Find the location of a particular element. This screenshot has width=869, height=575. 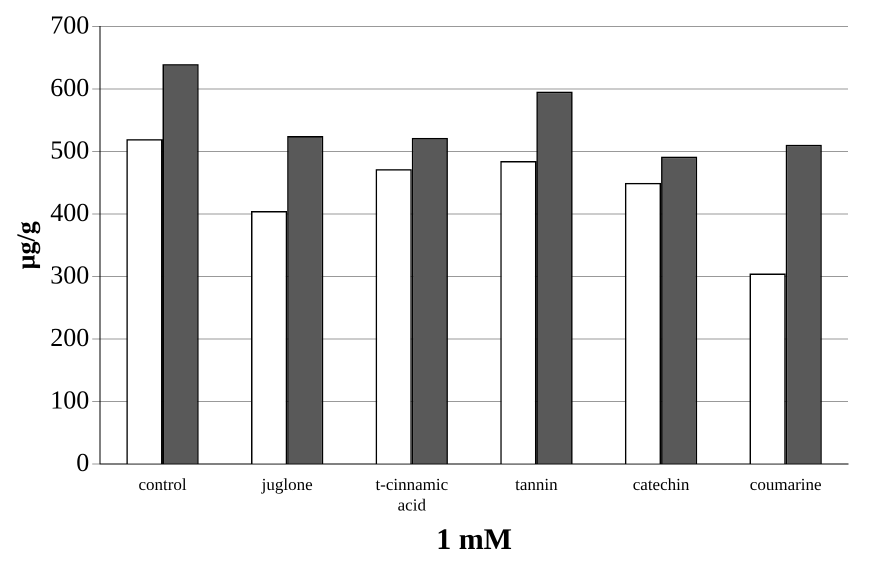

x-tick-label: catechin is located at coordinates (661, 484).